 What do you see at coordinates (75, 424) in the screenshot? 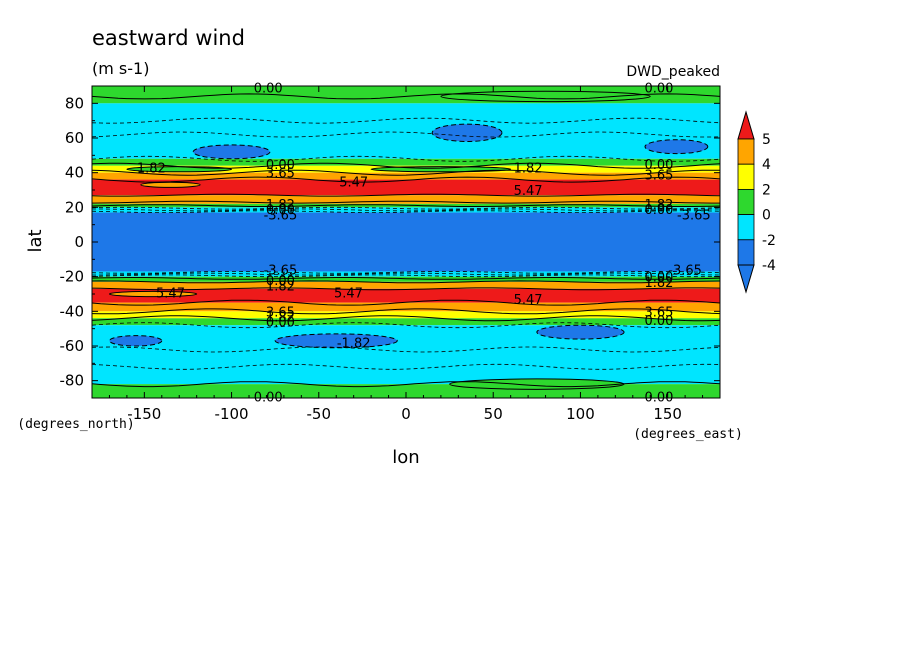
I see `y-axis-units: (degrees_north)` at bounding box center [75, 424].